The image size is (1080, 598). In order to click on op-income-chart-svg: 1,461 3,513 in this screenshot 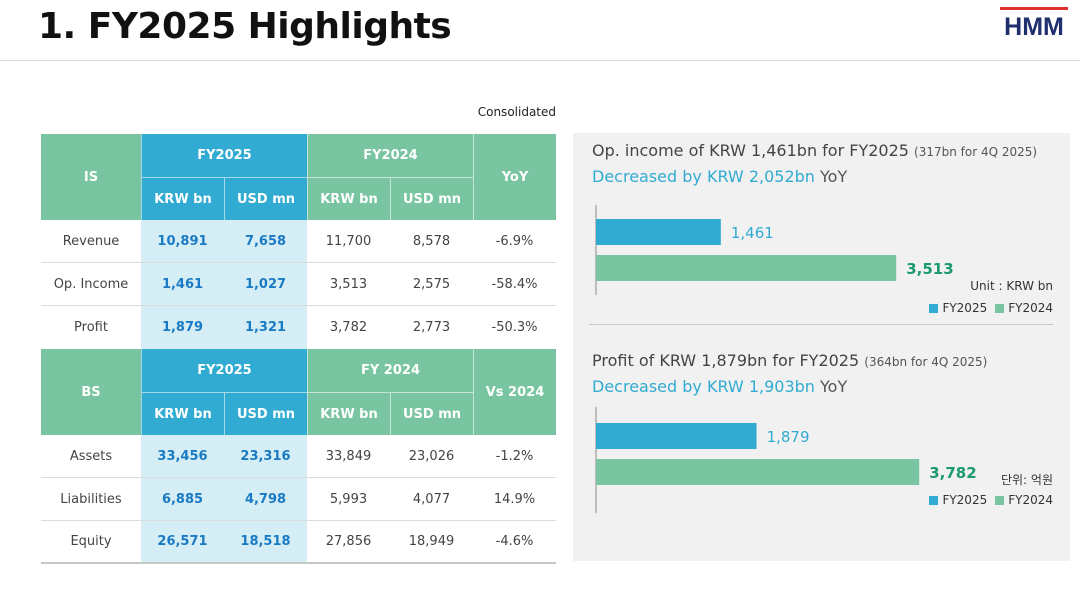, I will do `click(774, 250)`.